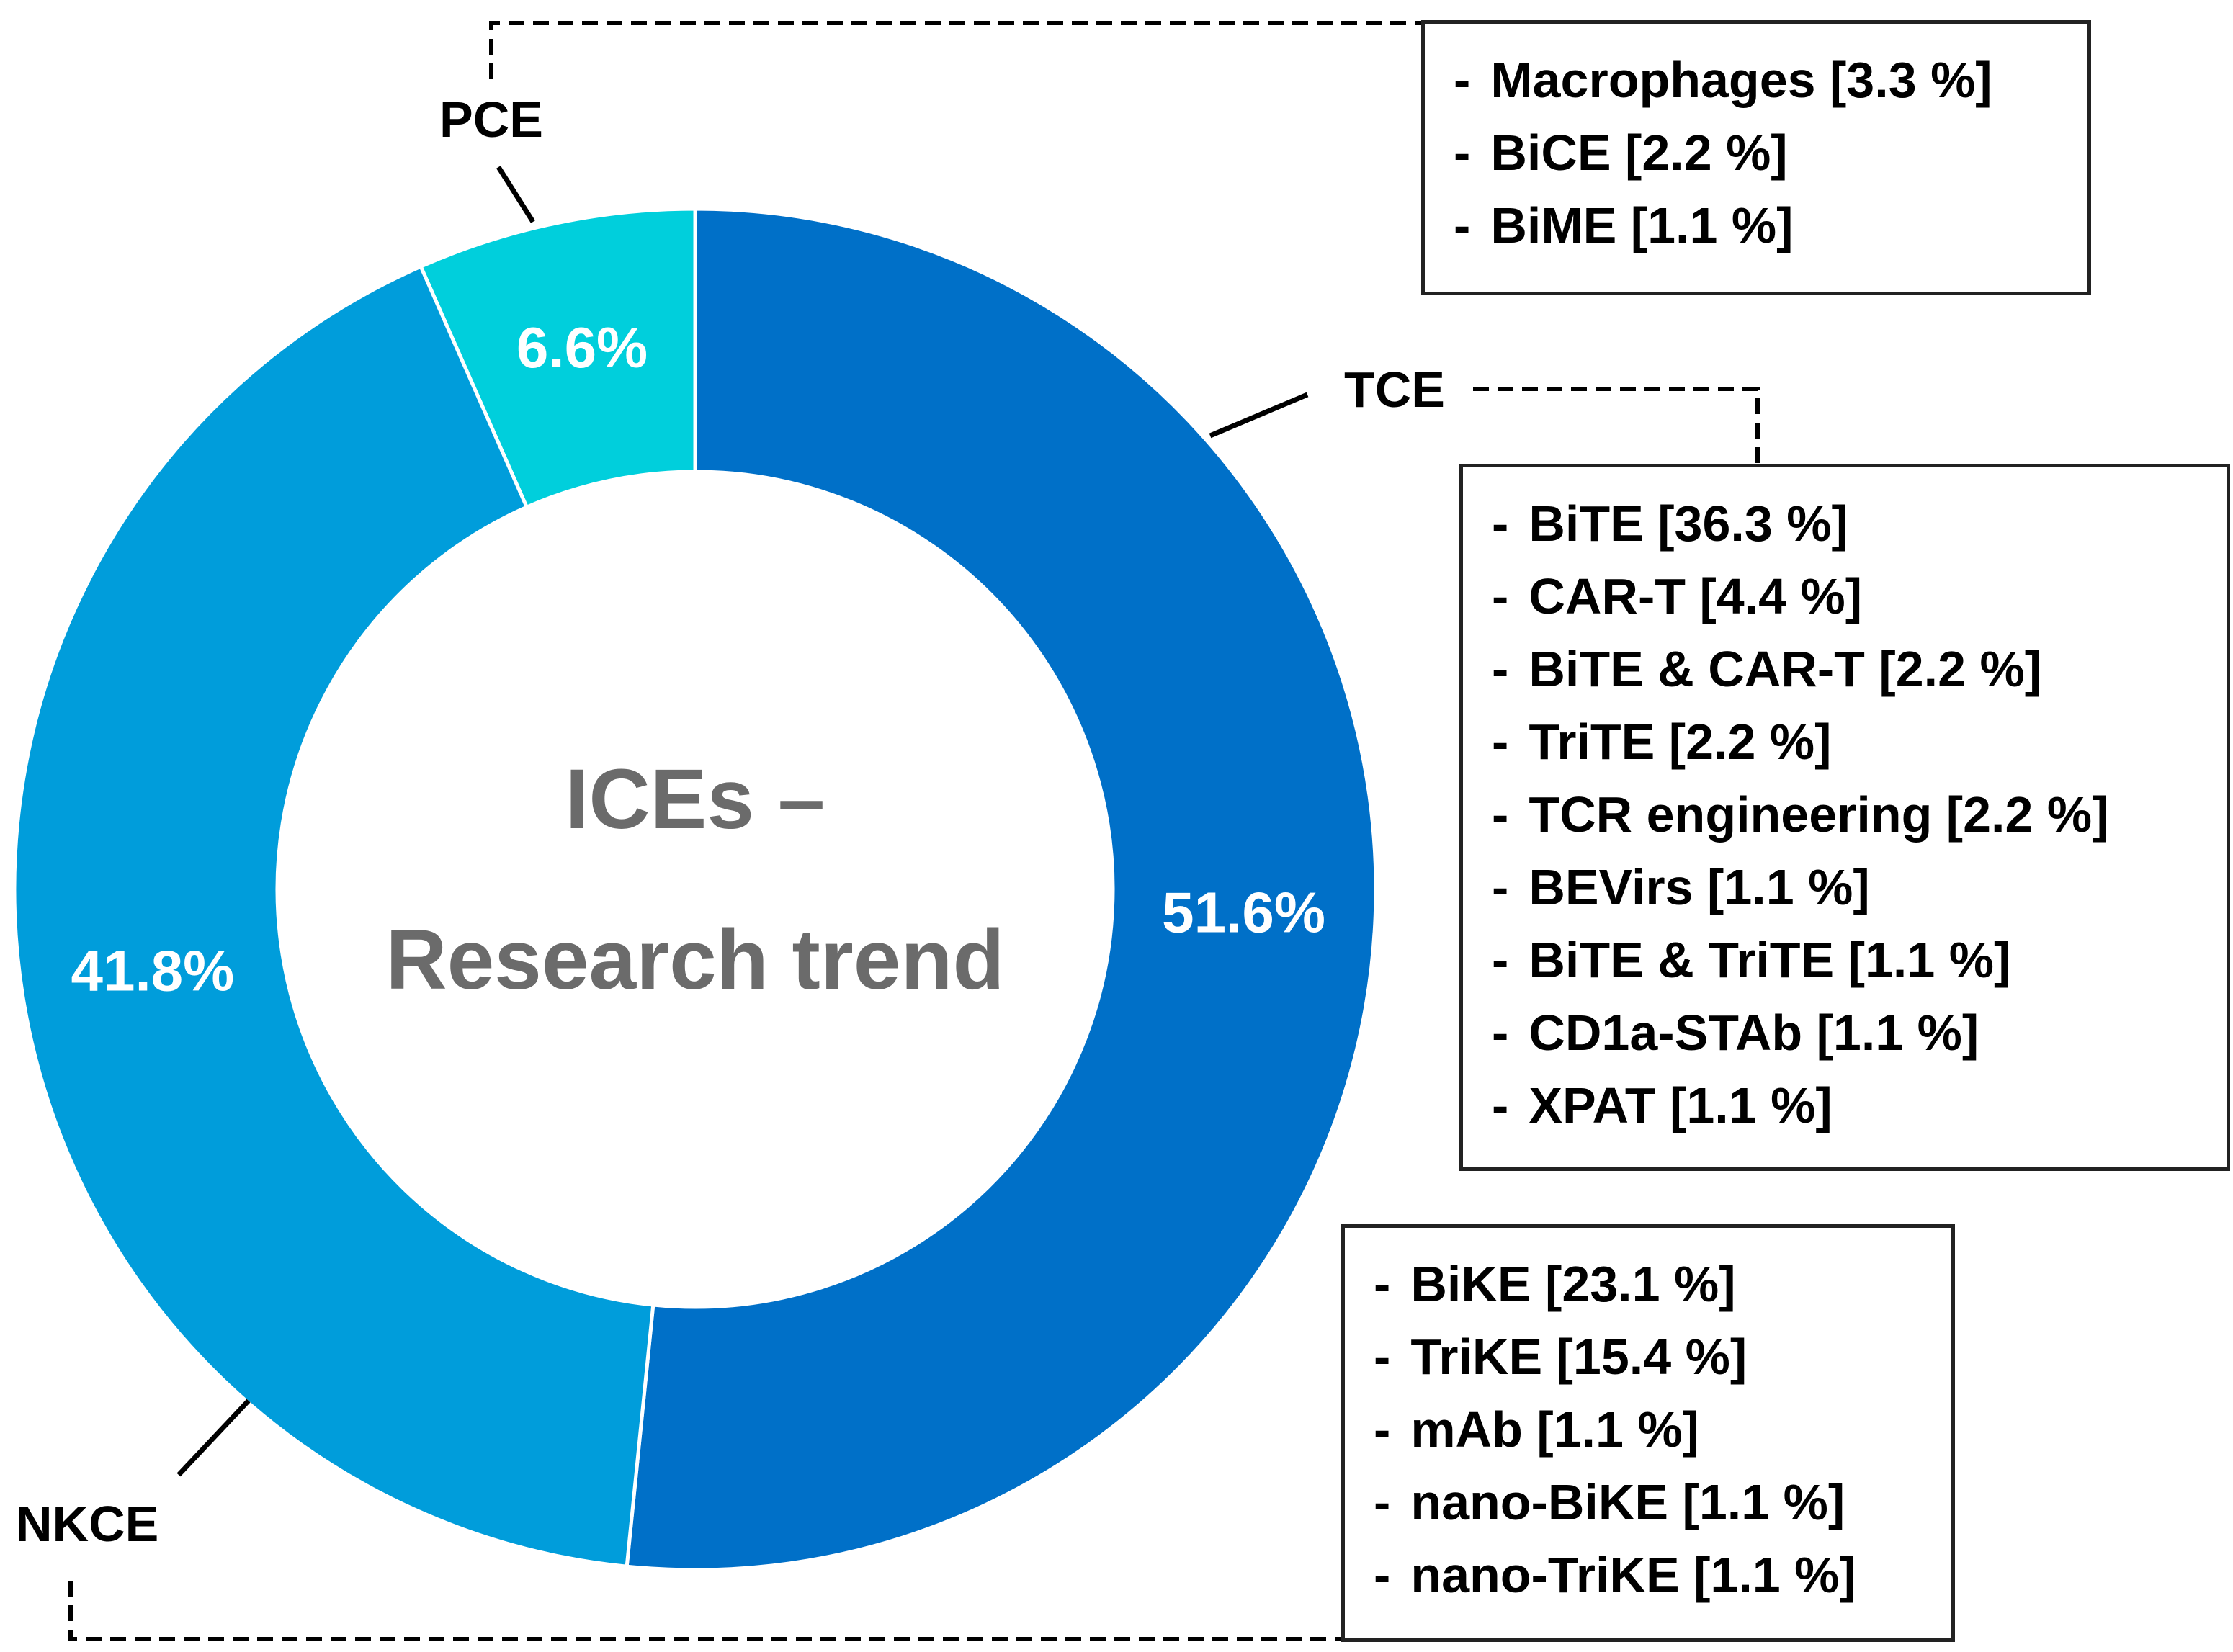  Describe the element at coordinates (695, 799) in the screenshot. I see `center-title: ICEs –` at that location.